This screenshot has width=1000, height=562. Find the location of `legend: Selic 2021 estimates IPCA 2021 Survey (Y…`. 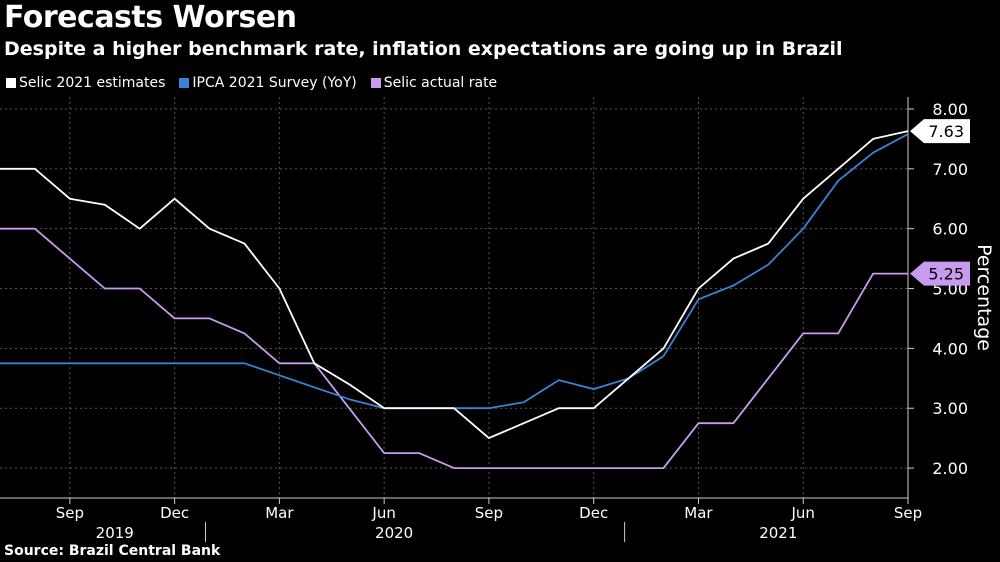

legend: Selic 2021 estimates IPCA 2021 Survey (Y… is located at coordinates (251, 83).